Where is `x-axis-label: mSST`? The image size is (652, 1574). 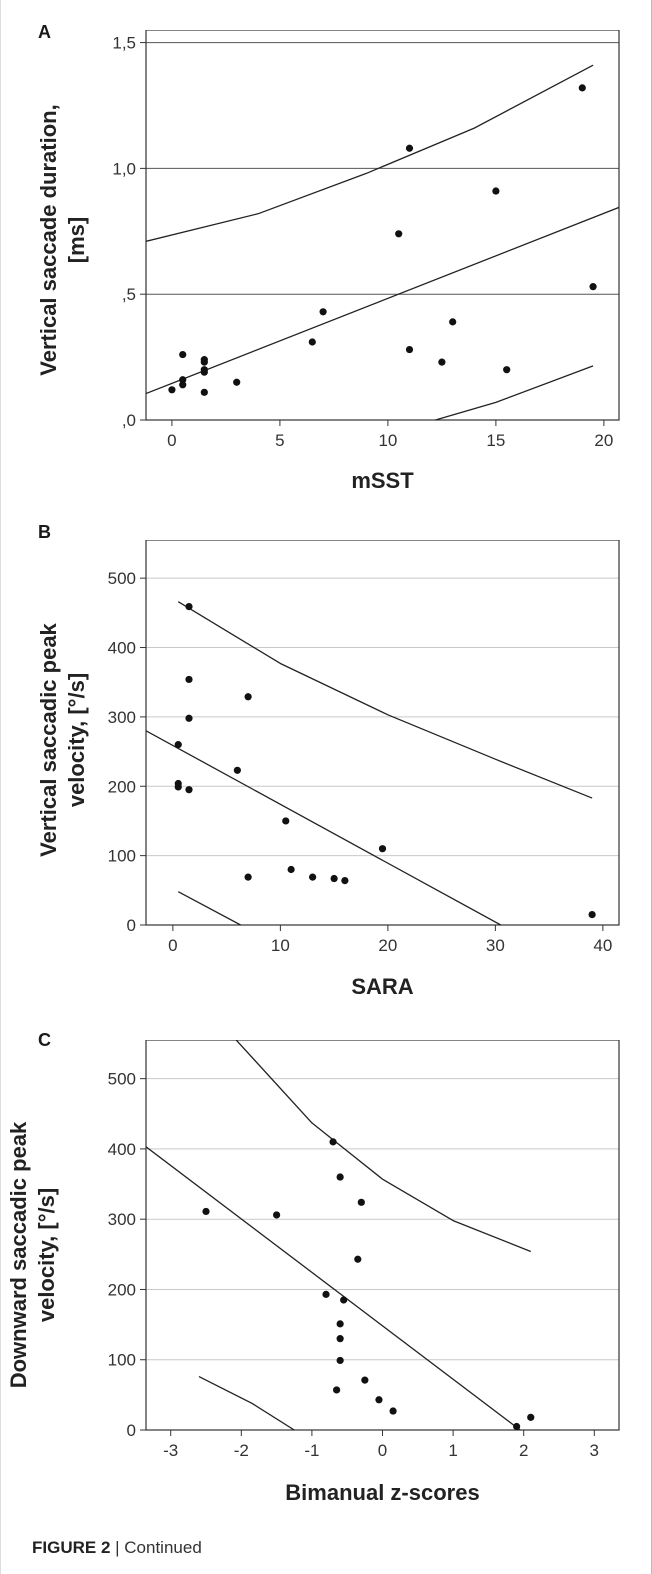
x-axis-label: mSST is located at coordinates (382, 480).